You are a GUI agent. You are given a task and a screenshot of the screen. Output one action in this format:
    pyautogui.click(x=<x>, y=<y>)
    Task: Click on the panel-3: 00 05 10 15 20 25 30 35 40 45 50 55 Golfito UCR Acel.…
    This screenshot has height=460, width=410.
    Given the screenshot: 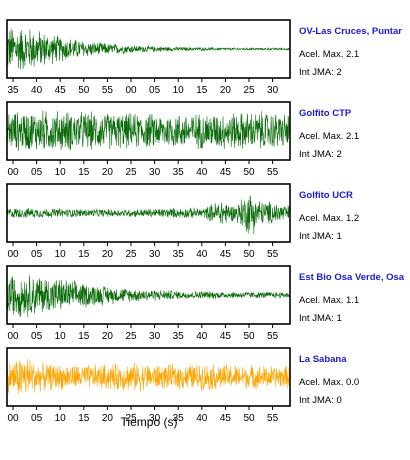 What is the action you would take?
    pyautogui.click(x=182, y=221)
    